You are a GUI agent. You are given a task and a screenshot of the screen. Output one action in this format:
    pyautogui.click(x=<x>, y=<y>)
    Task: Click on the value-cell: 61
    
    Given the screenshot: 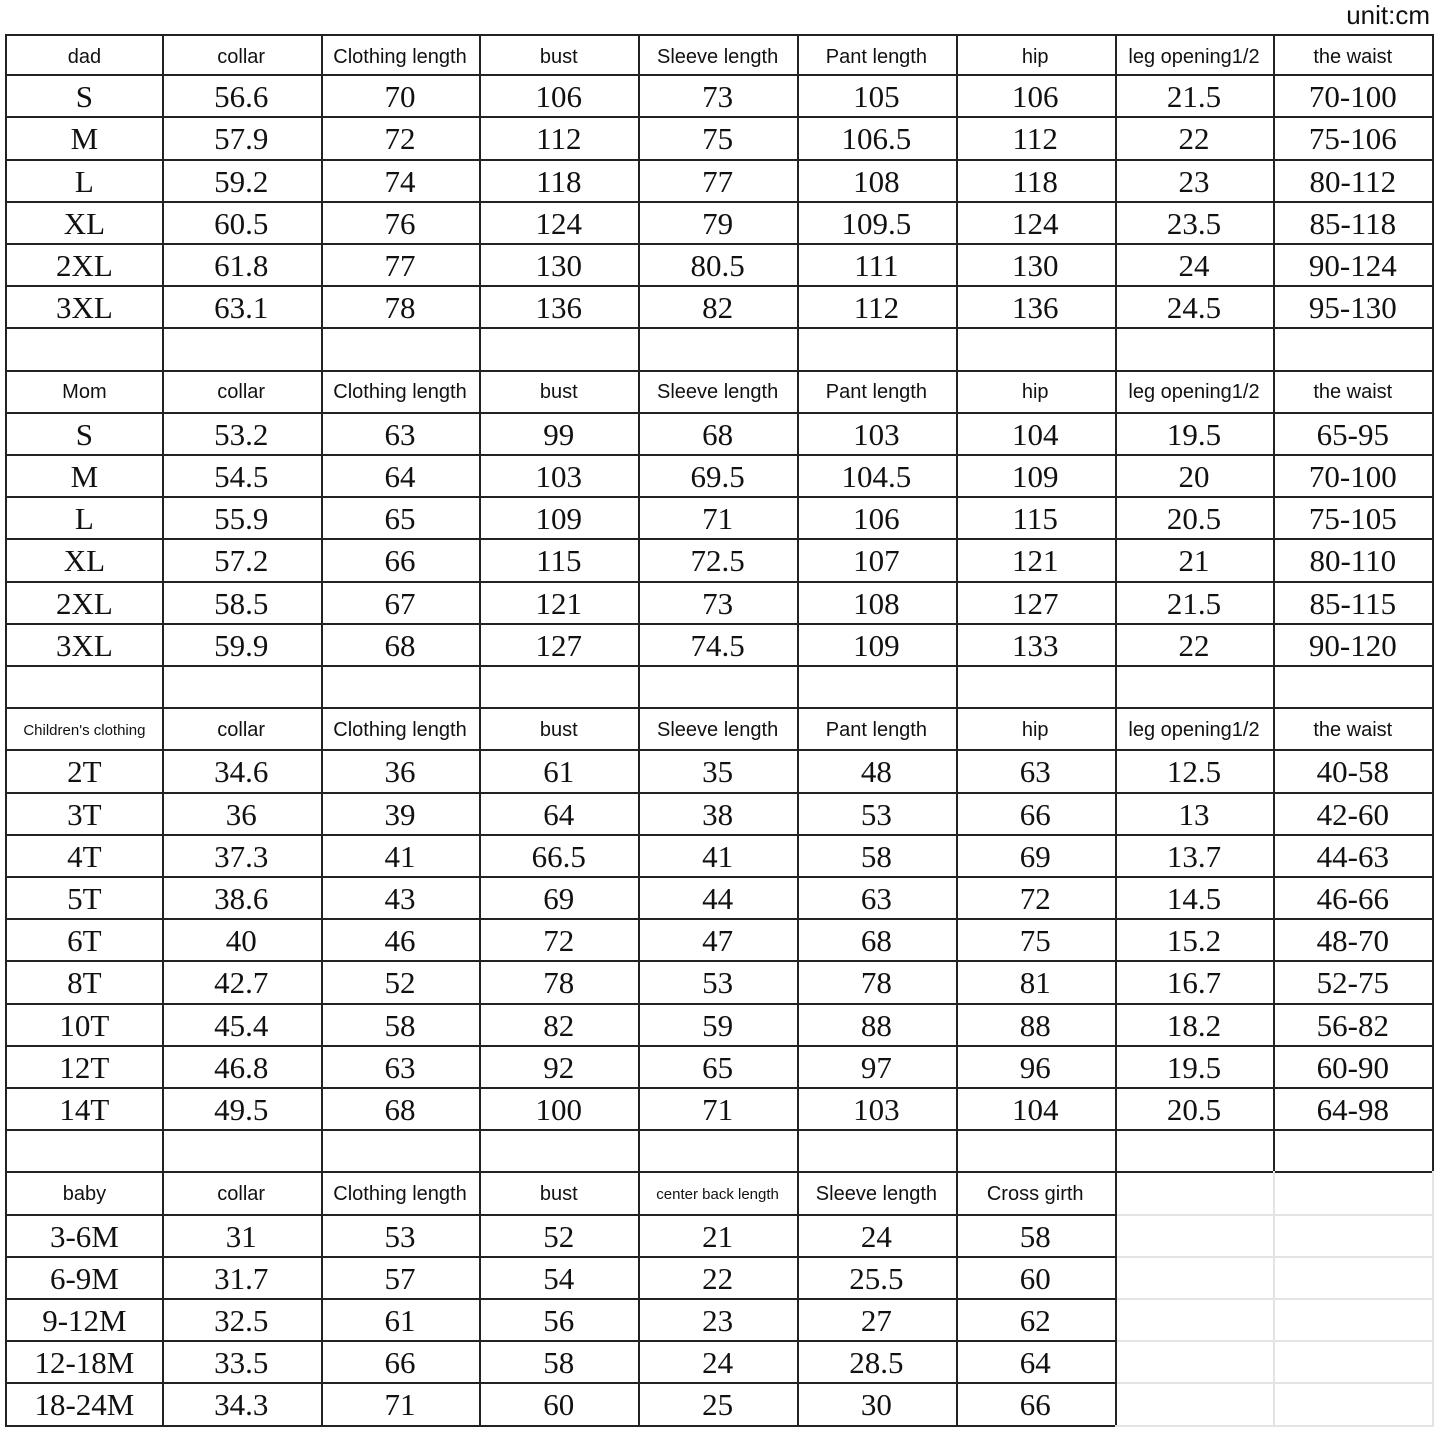 What is the action you would take?
    pyautogui.click(x=560, y=771)
    